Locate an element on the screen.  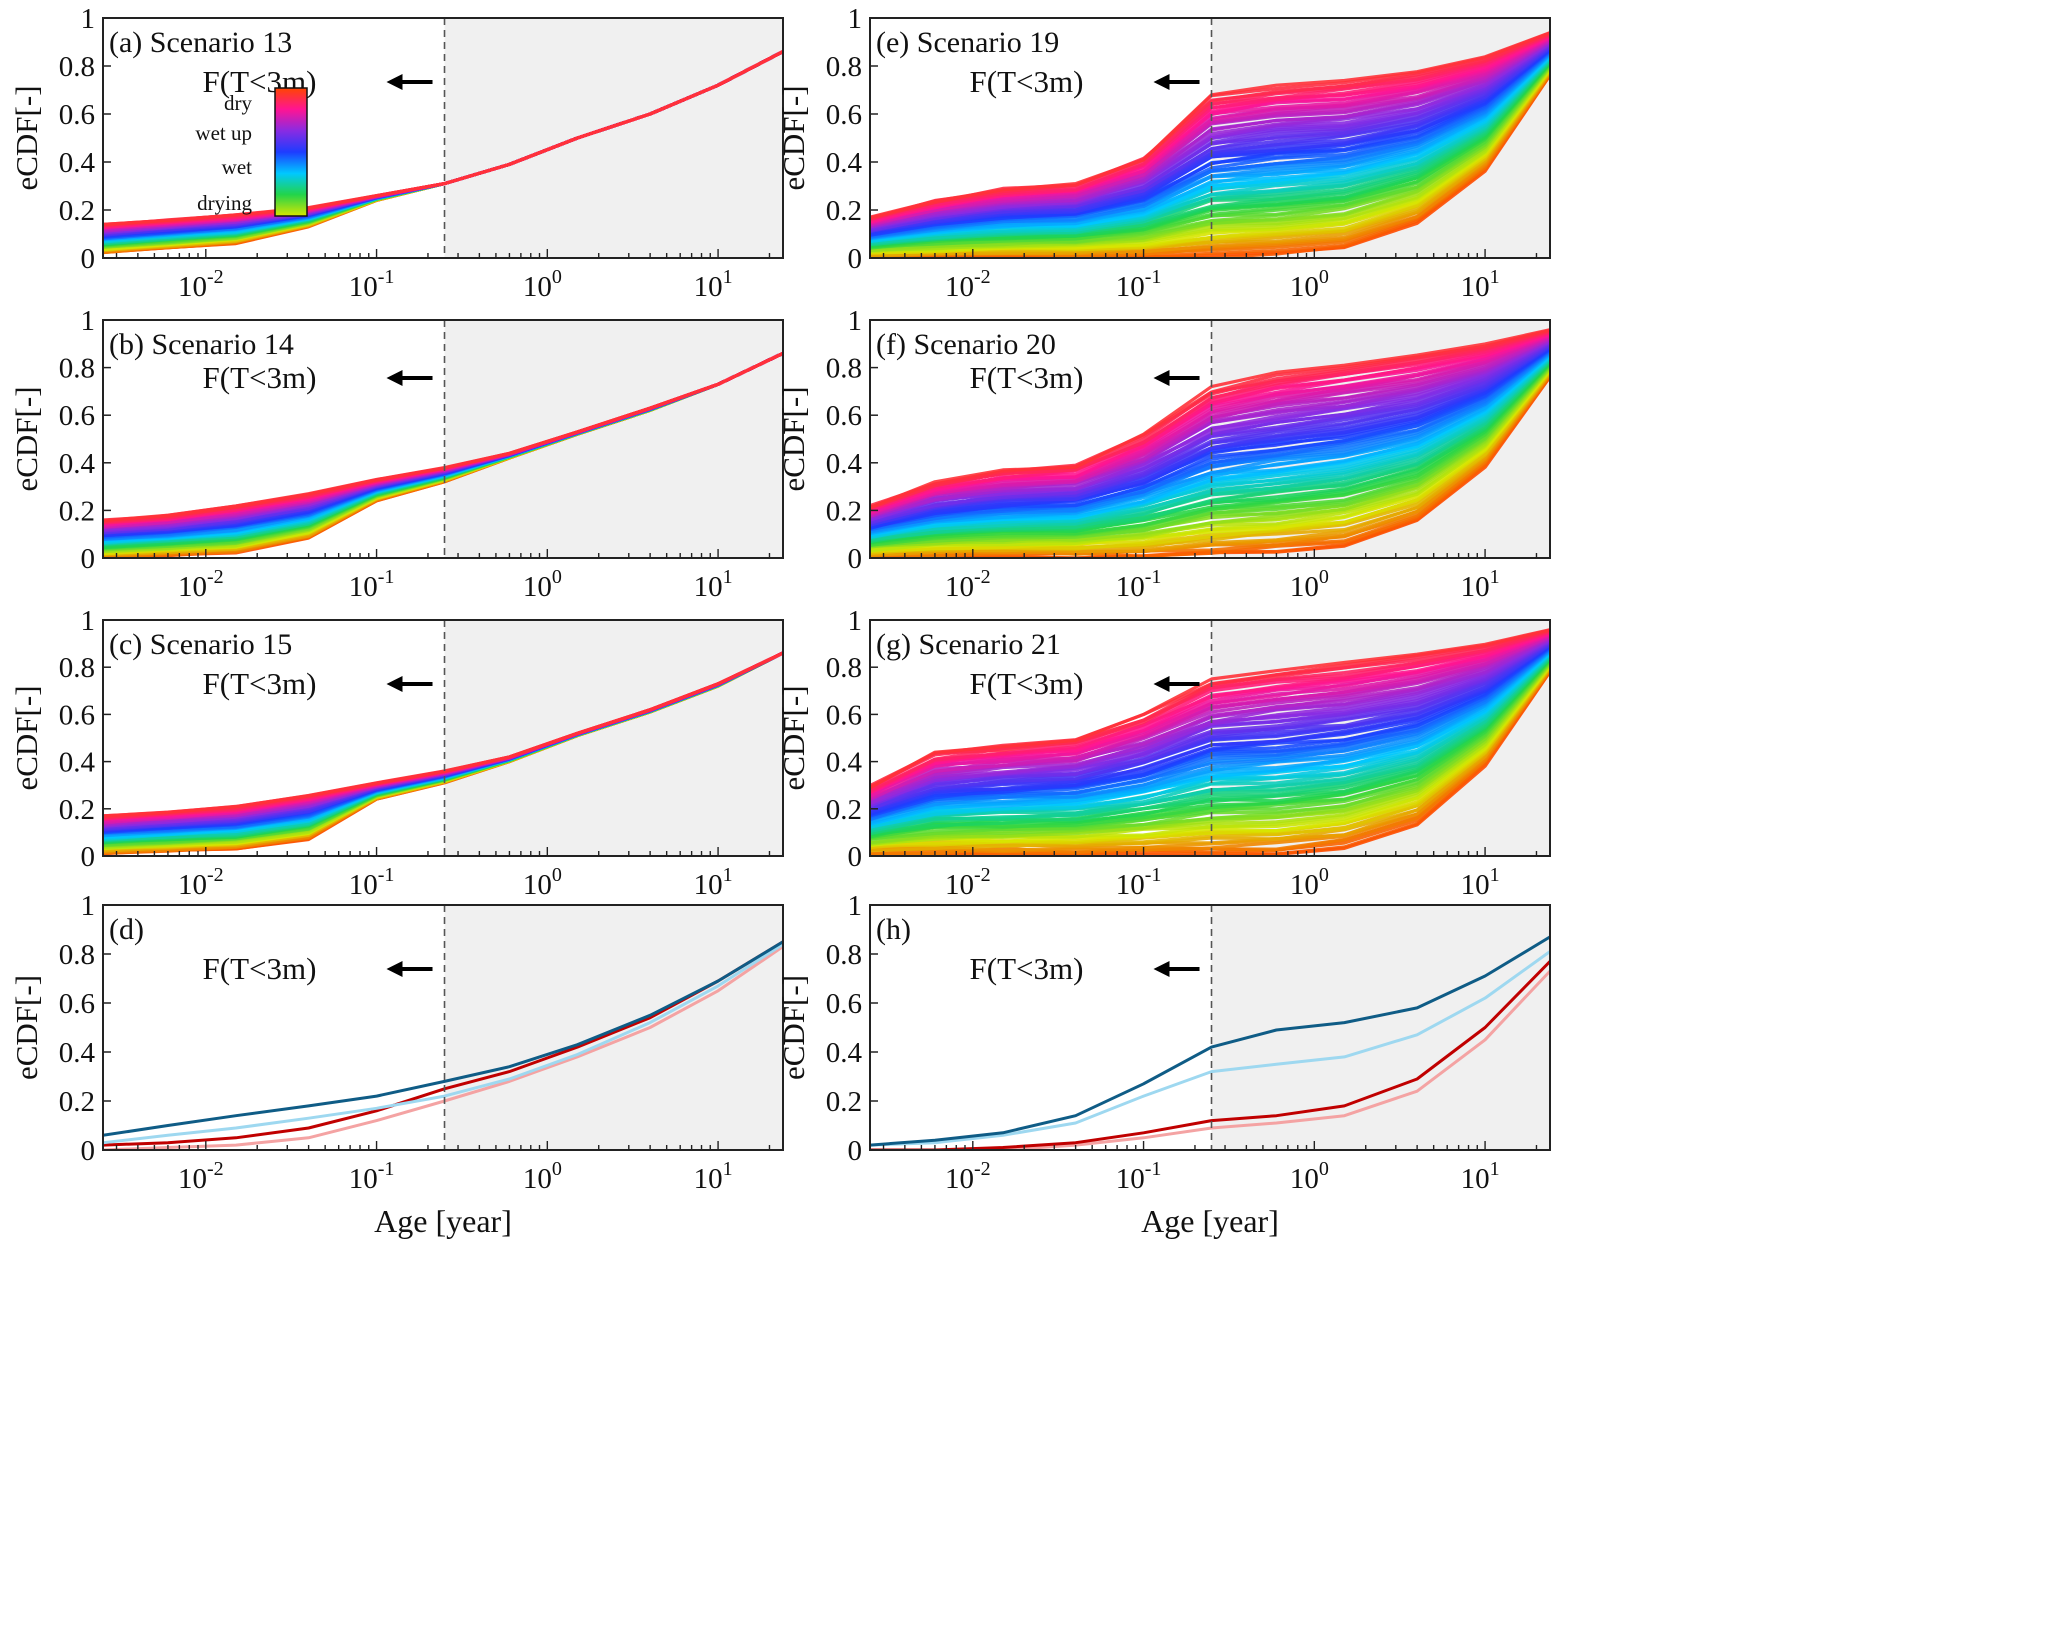
series-line-dark-red is located at coordinates (1210, 1055).